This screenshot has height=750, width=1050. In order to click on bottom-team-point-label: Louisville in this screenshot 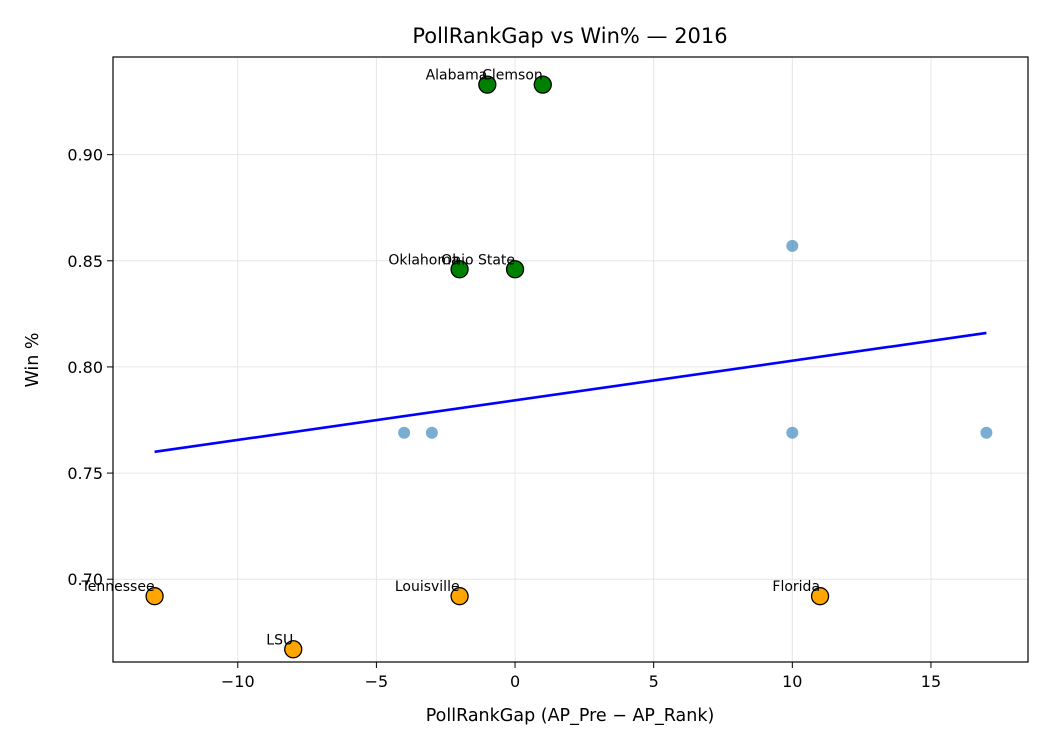, I will do `click(427, 587)`.